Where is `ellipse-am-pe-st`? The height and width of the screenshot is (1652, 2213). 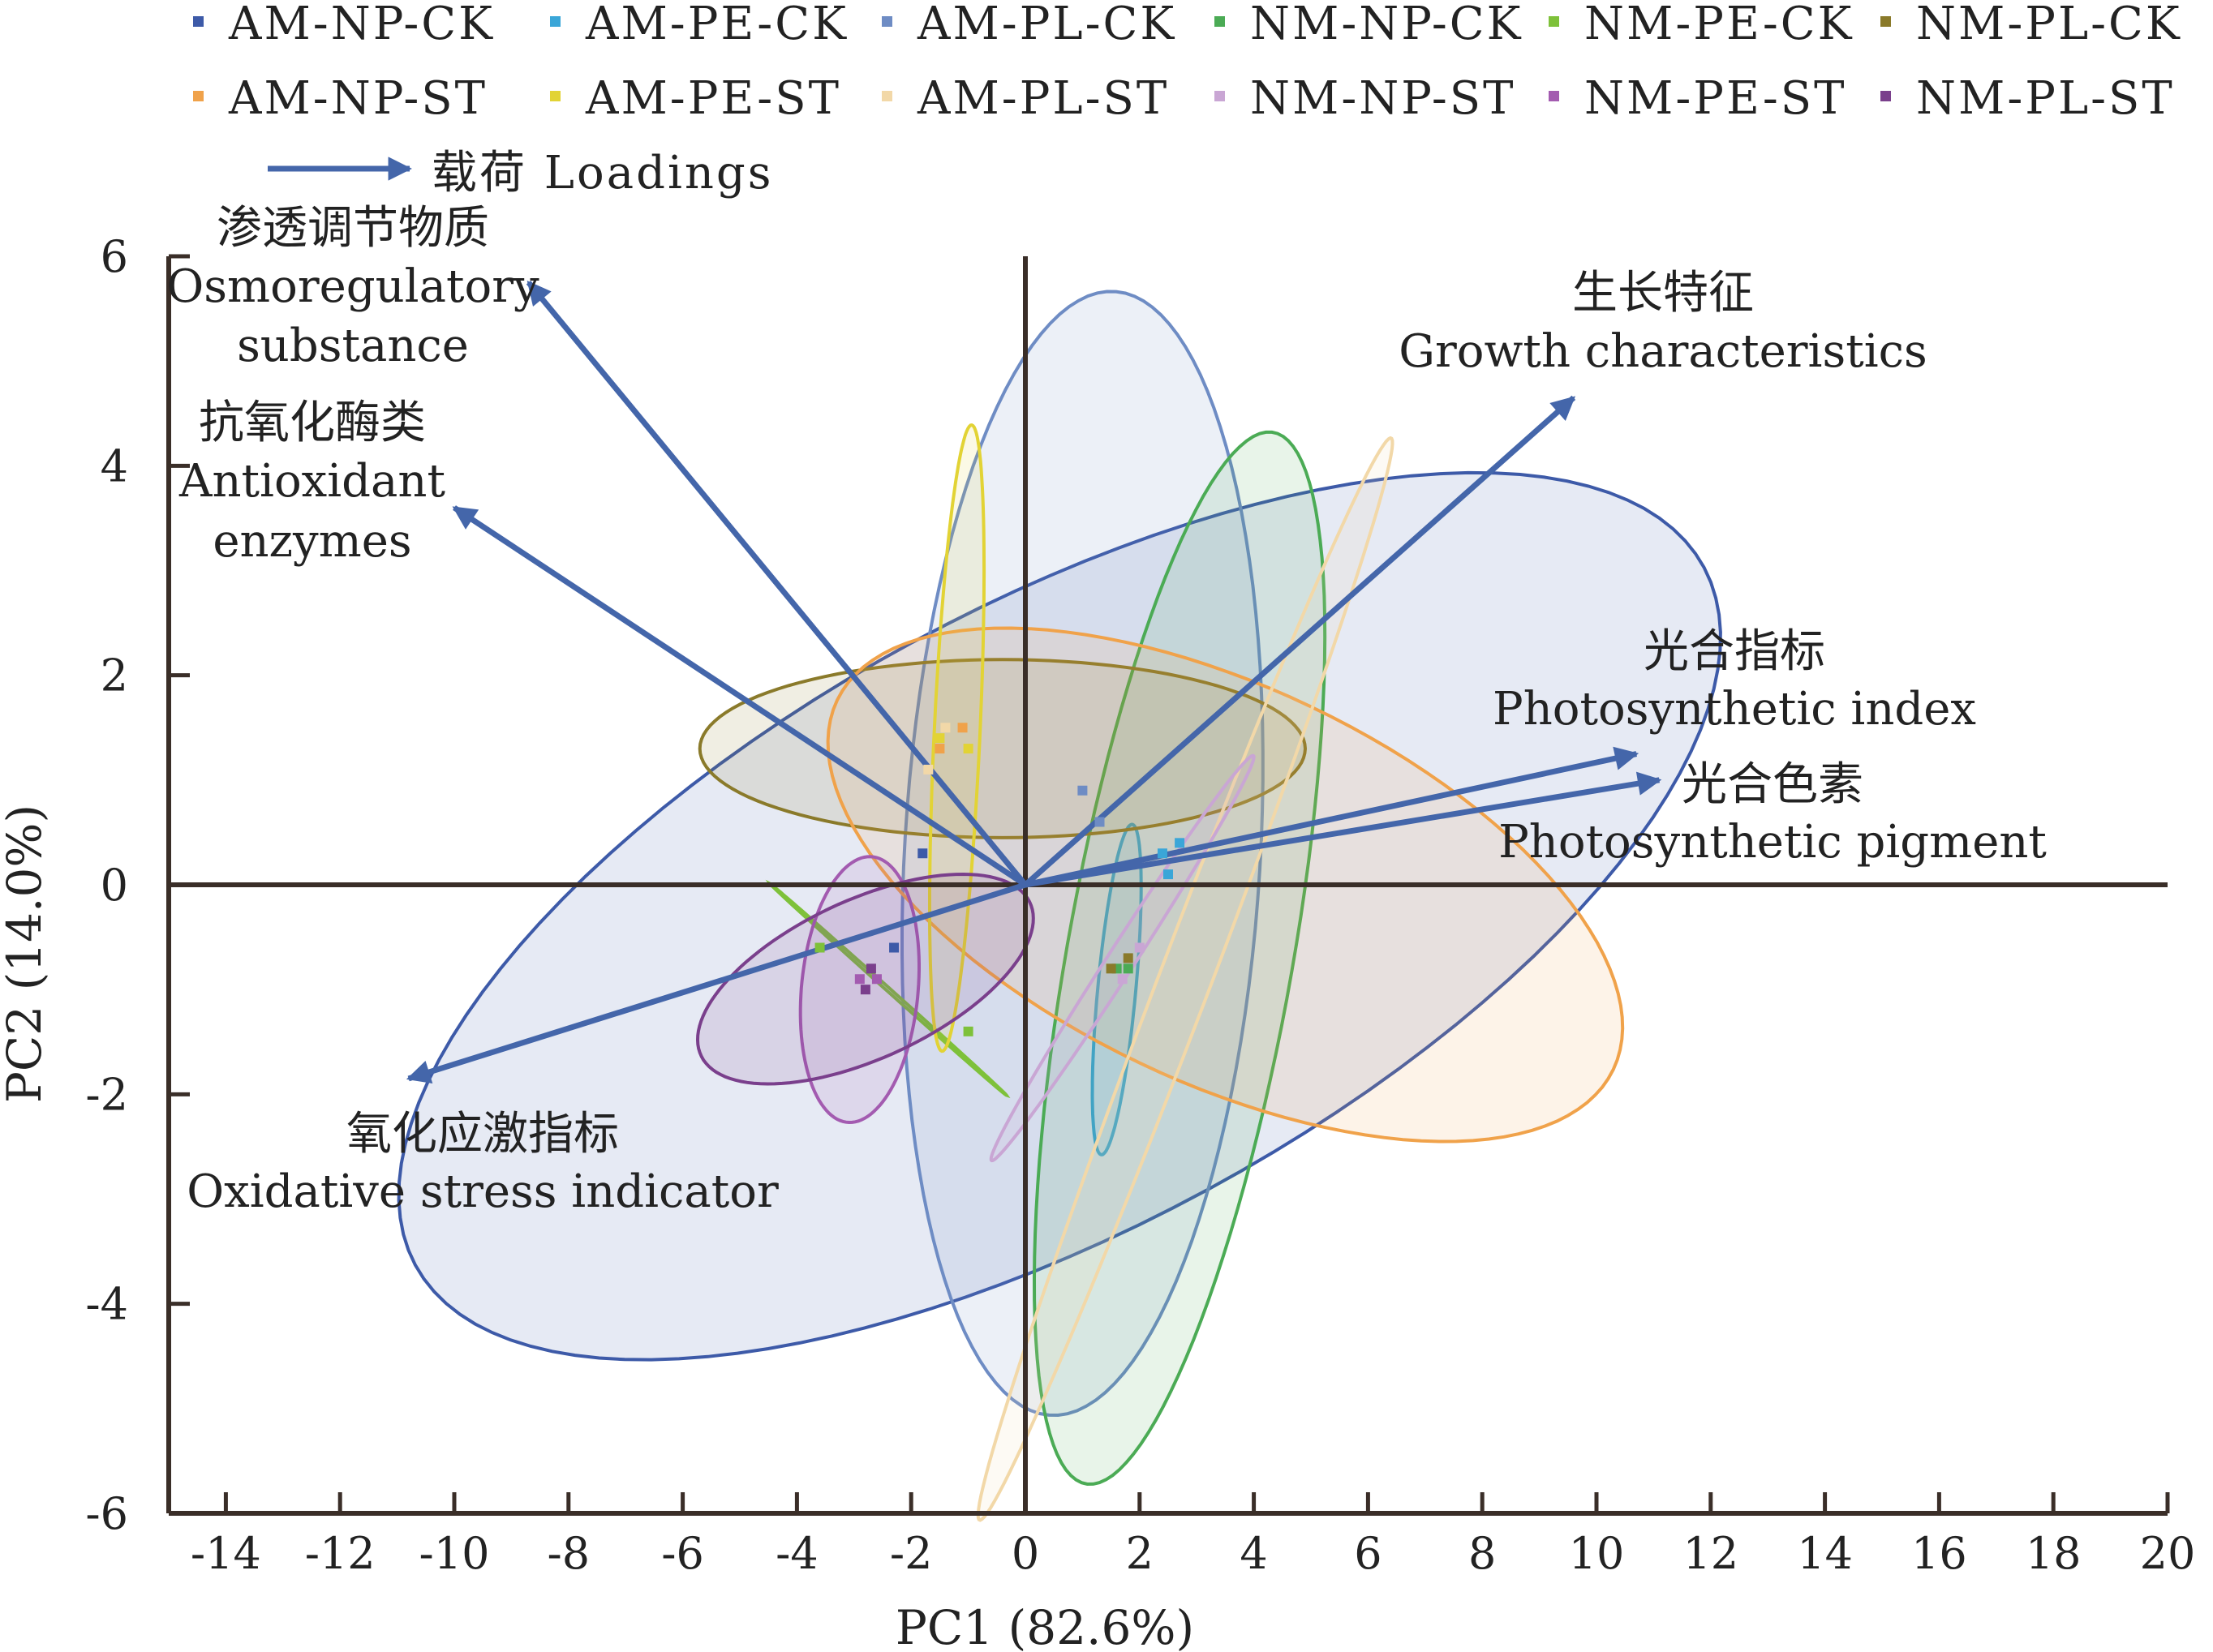 ellipse-am-pe-st is located at coordinates (957, 738).